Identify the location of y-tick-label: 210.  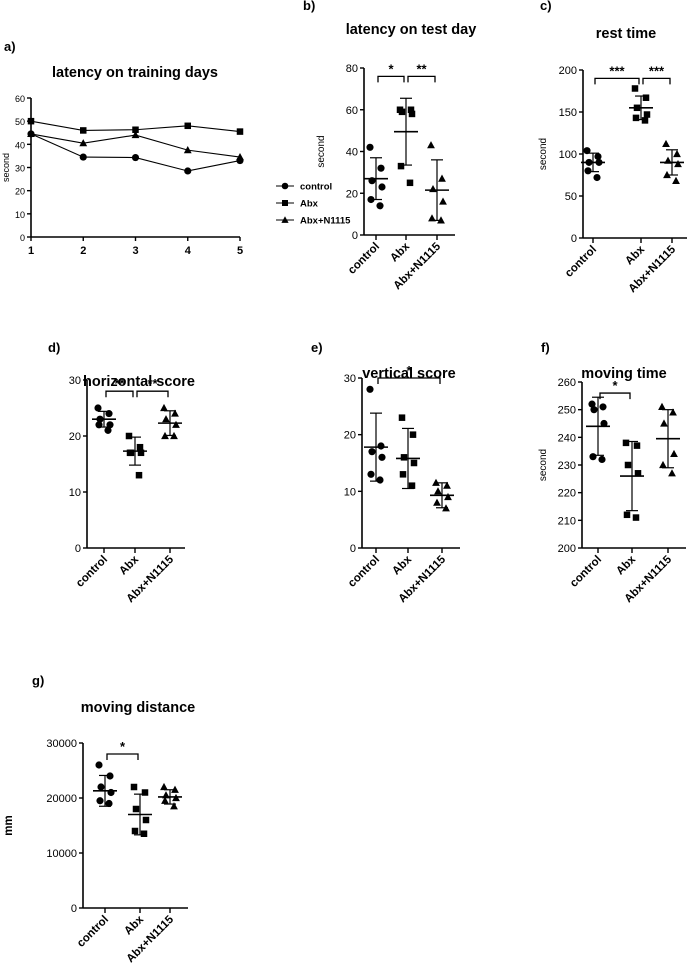
(567, 521).